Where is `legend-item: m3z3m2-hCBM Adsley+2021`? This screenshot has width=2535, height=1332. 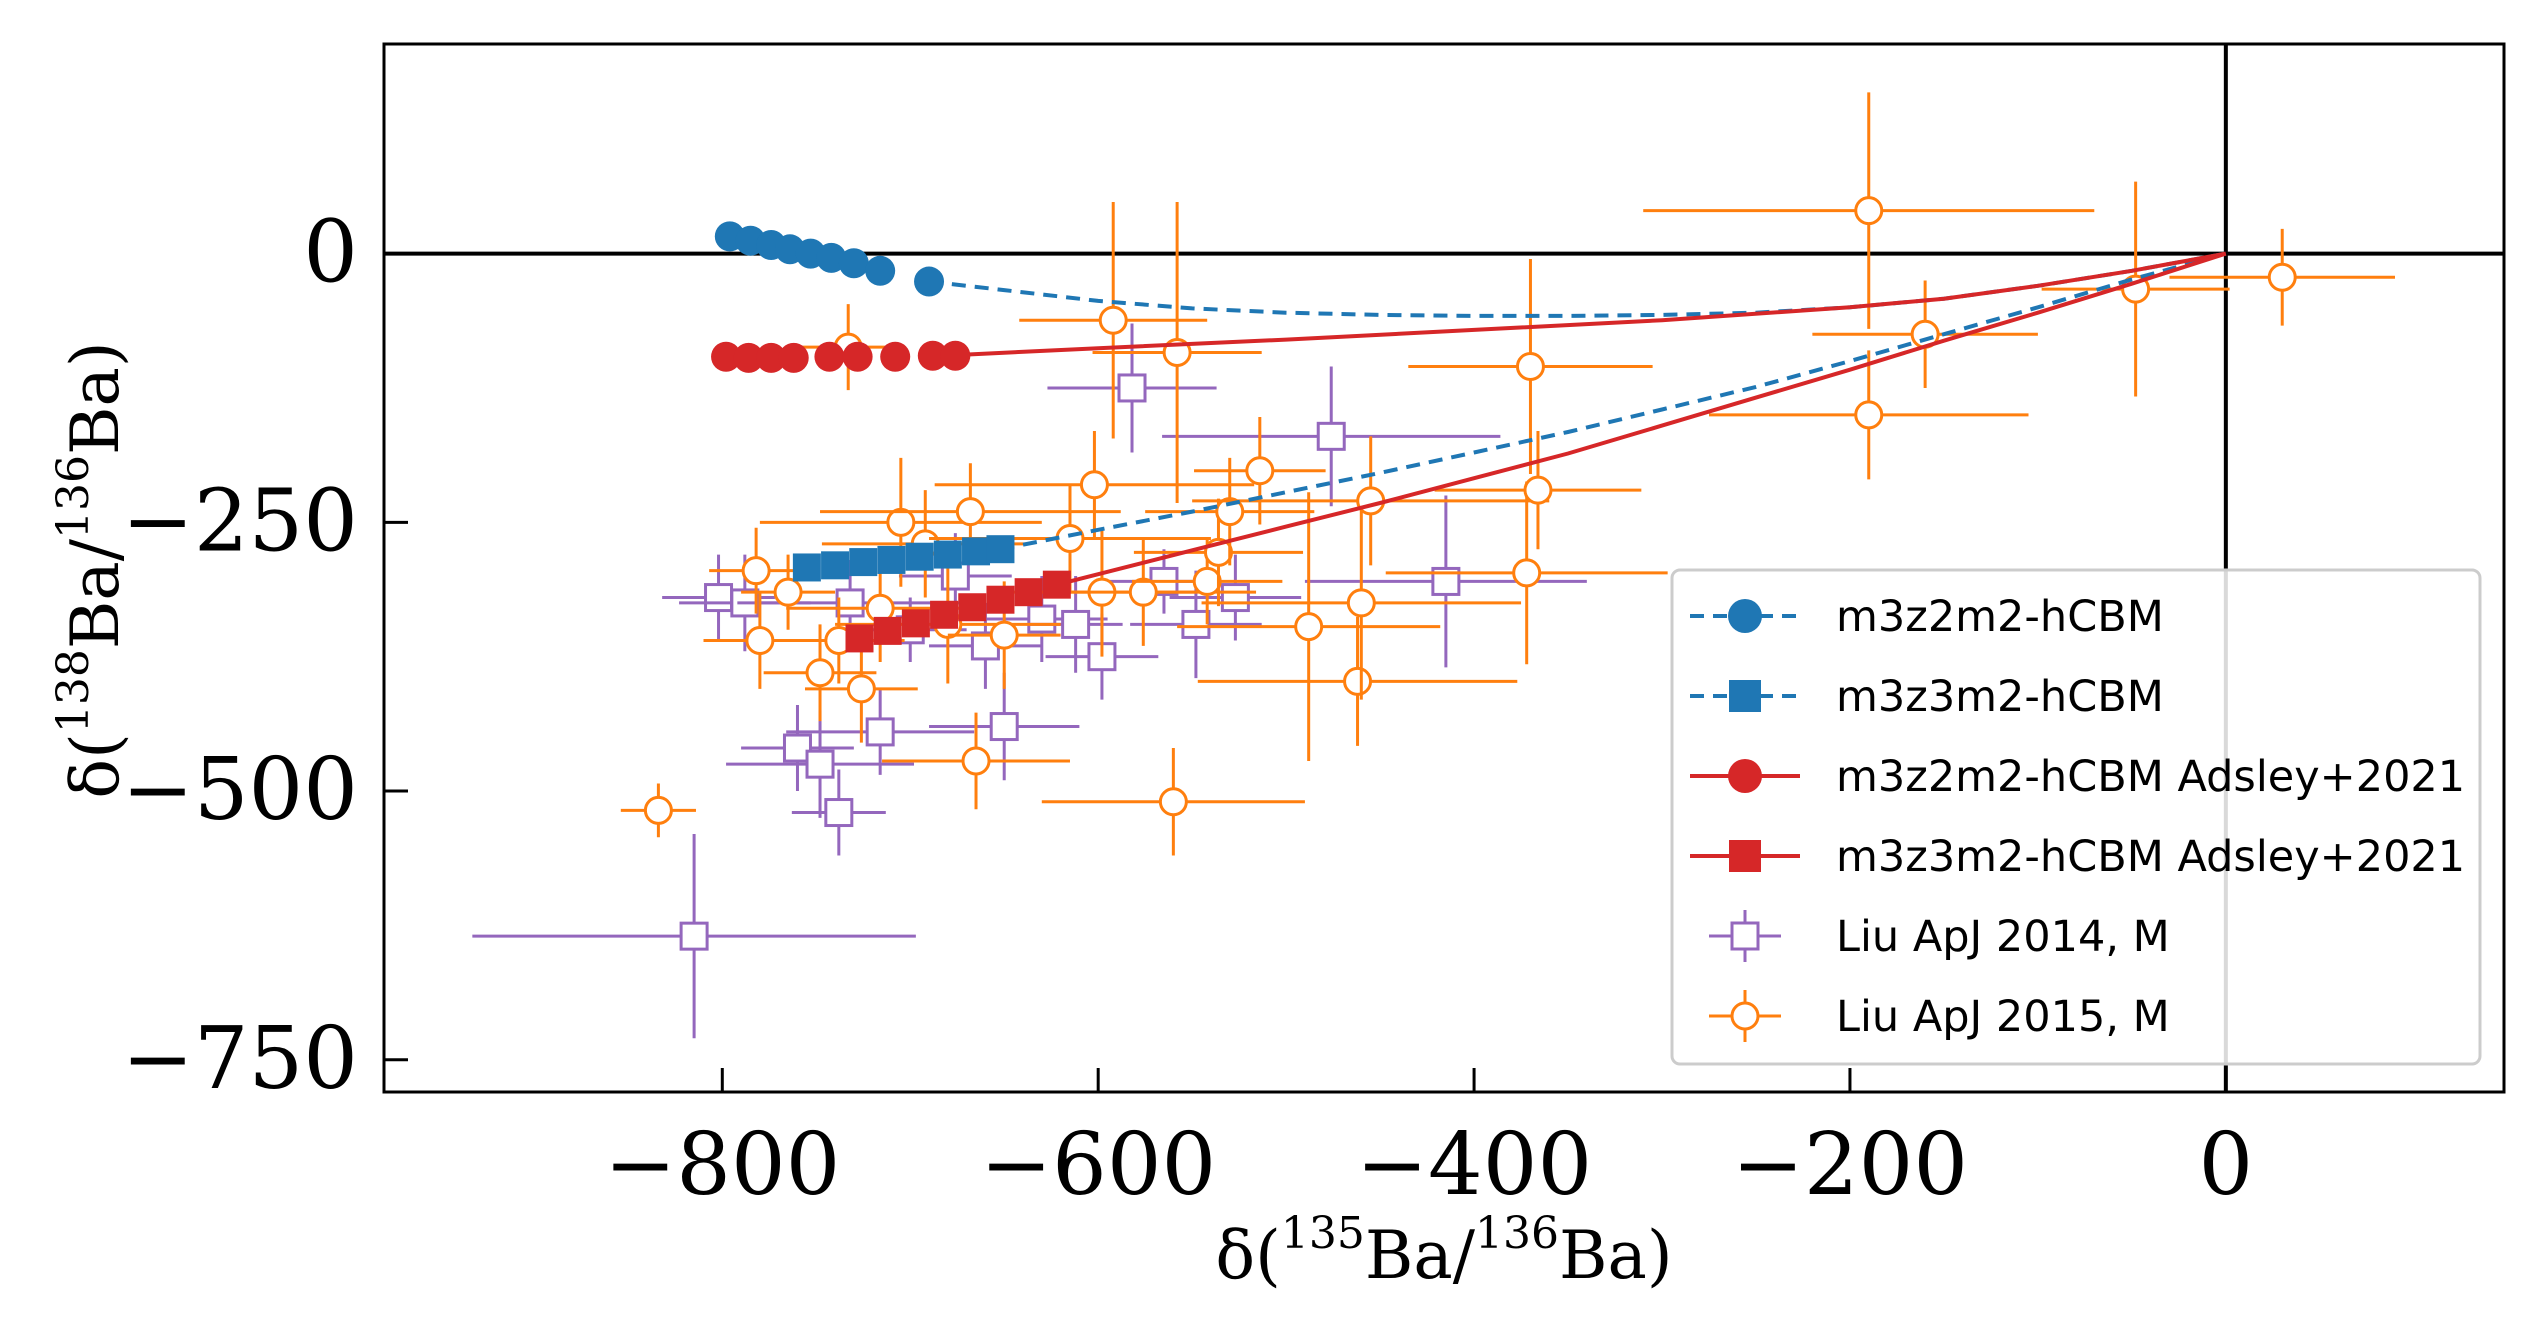 legend-item: m3z3m2-hCBM Adsley+2021 is located at coordinates (2077, 857).